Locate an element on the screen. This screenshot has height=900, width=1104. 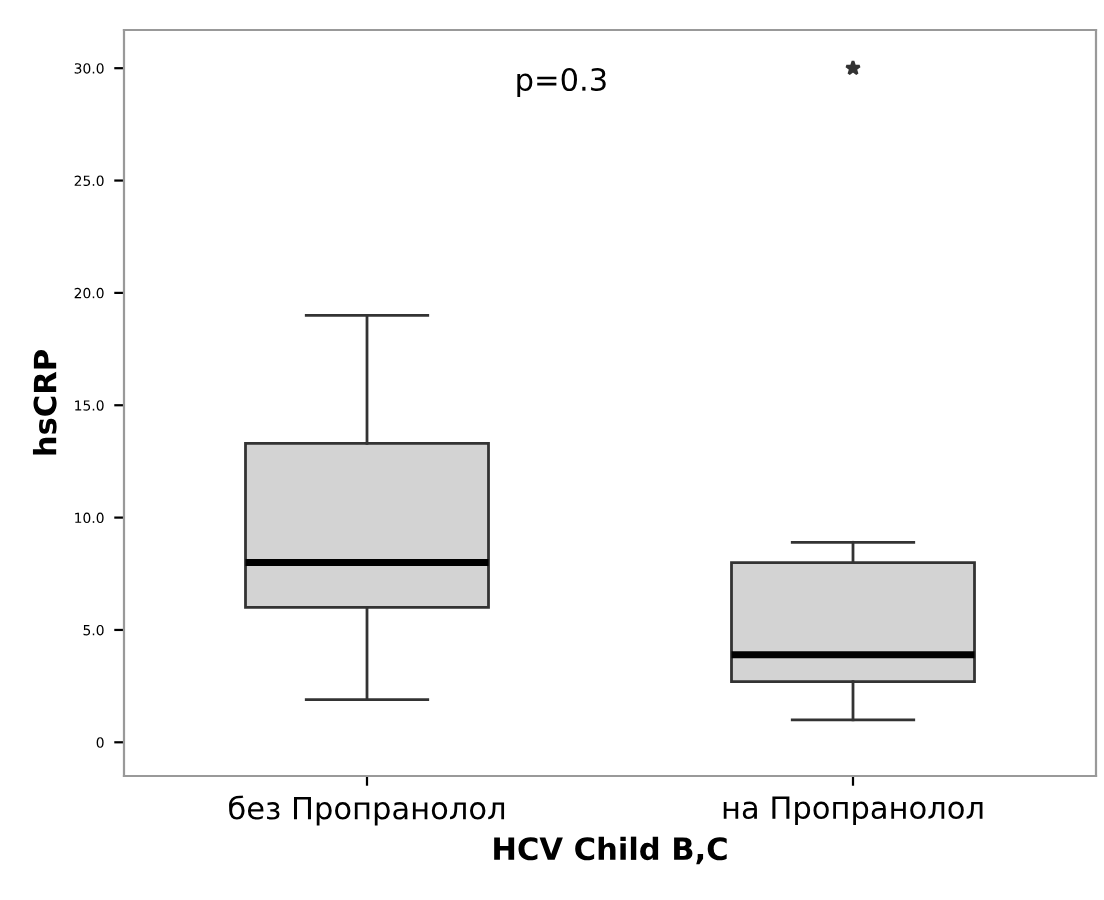
x-tick-label: без Пропранолол is located at coordinates (367, 810).